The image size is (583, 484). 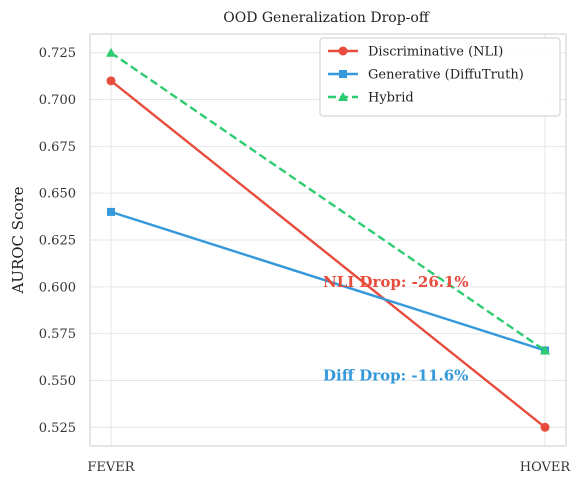 I want to click on legend-label: Hybrid, so click(x=391, y=98).